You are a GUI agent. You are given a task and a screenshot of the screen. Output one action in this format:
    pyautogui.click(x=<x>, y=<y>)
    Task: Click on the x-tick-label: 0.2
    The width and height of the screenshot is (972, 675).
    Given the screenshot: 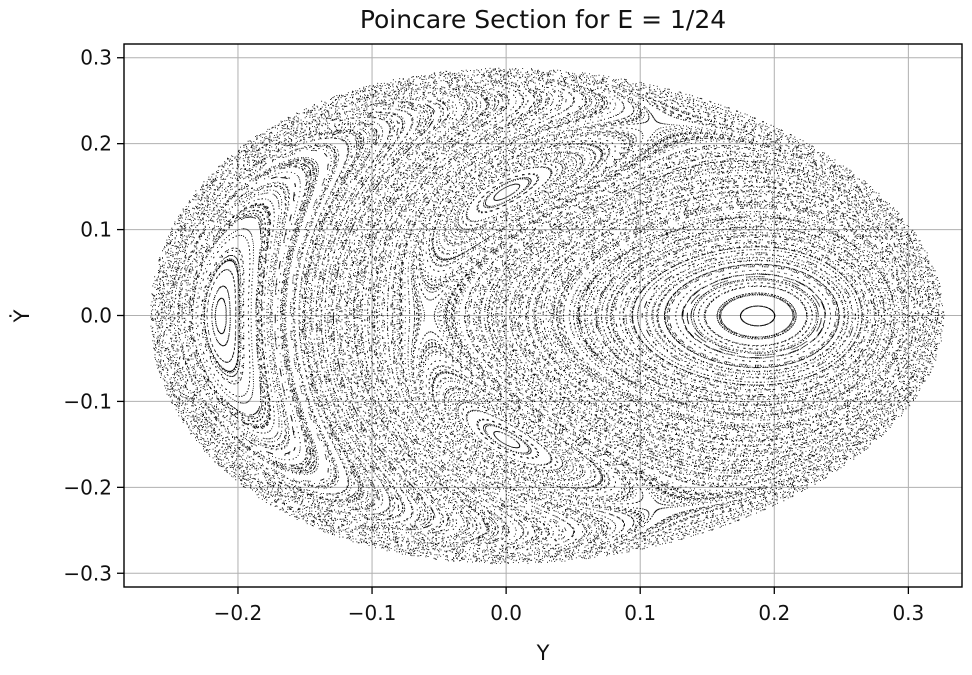 What is the action you would take?
    pyautogui.click(x=774, y=613)
    